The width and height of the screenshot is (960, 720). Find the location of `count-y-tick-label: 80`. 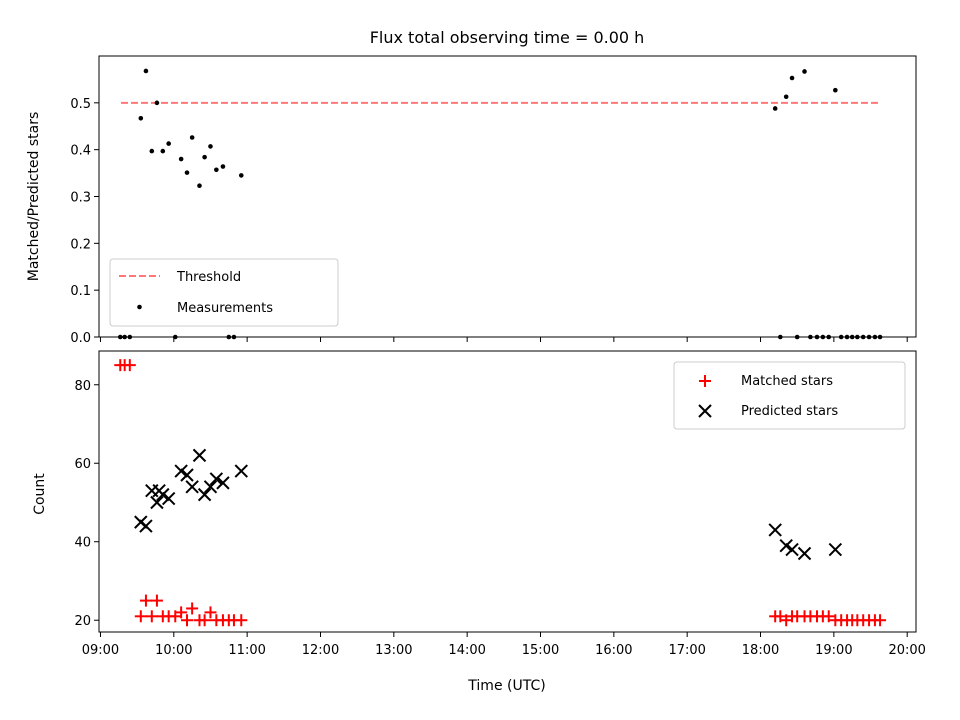

count-y-tick-label: 80 is located at coordinates (82, 386).